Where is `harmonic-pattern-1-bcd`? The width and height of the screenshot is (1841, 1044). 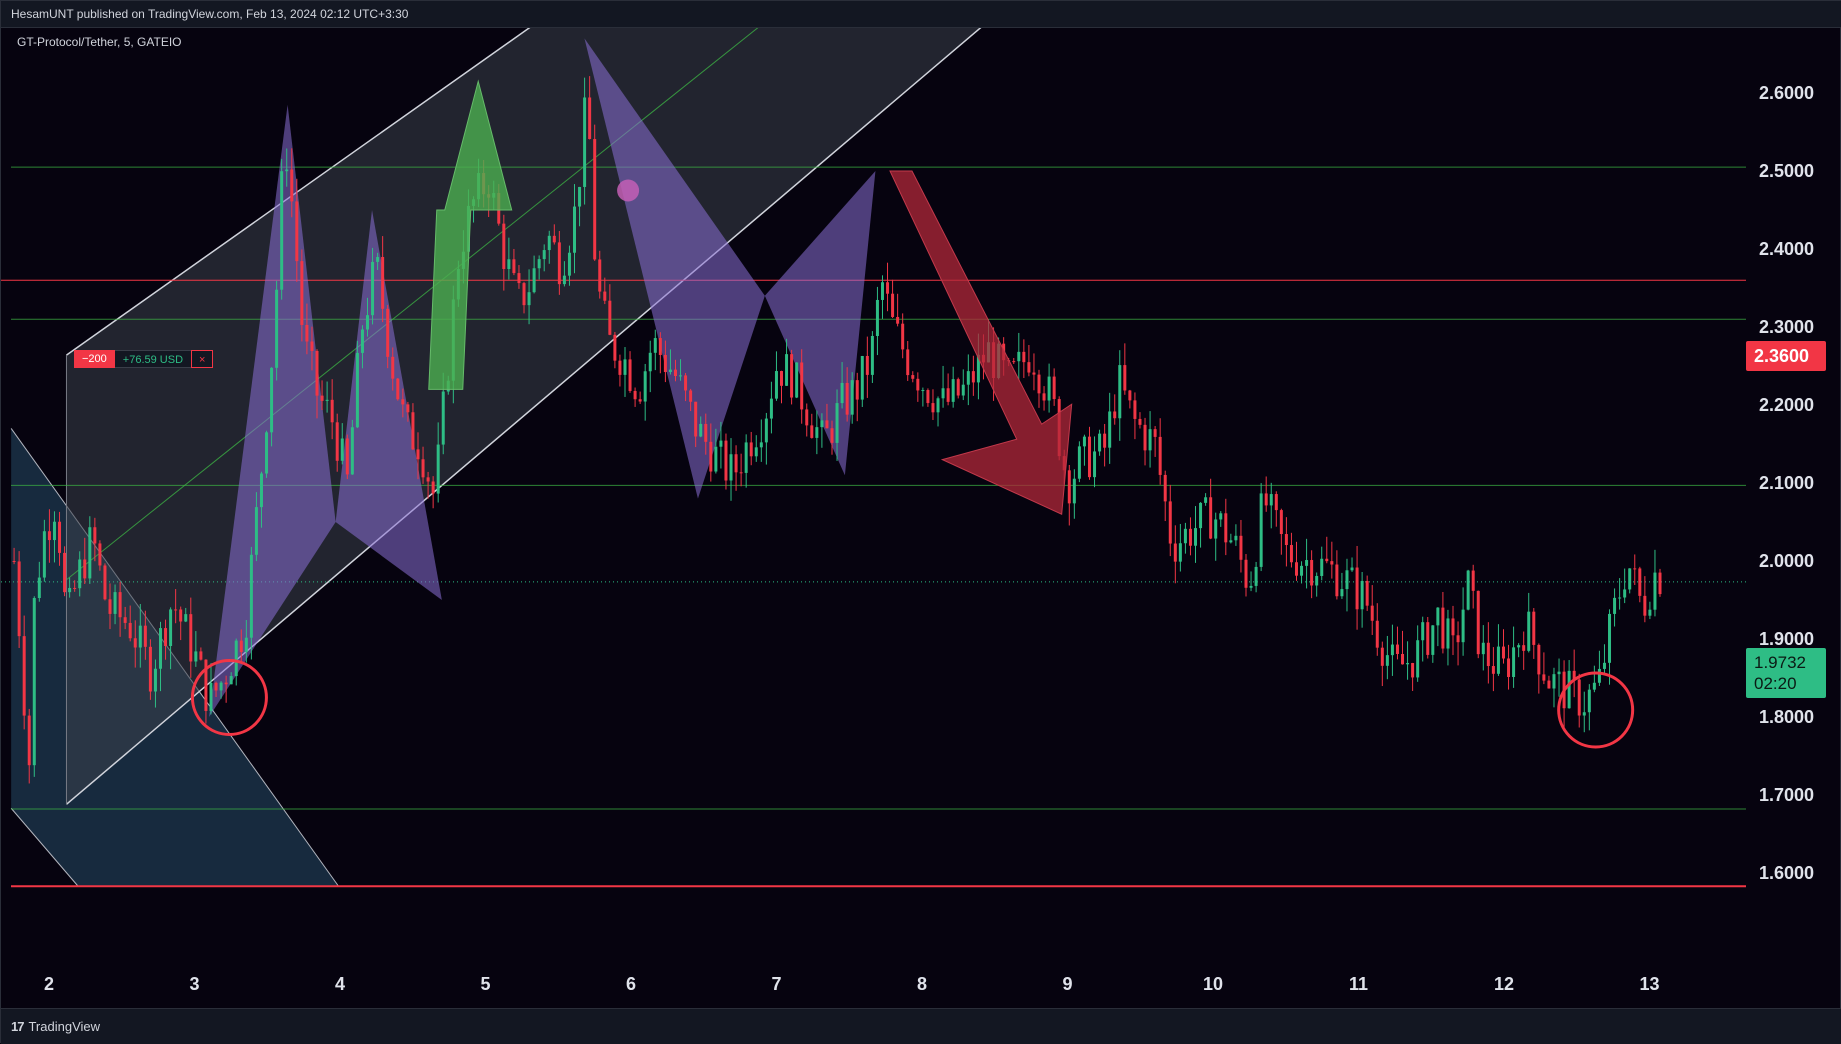 harmonic-pattern-1-bcd is located at coordinates (388, 405).